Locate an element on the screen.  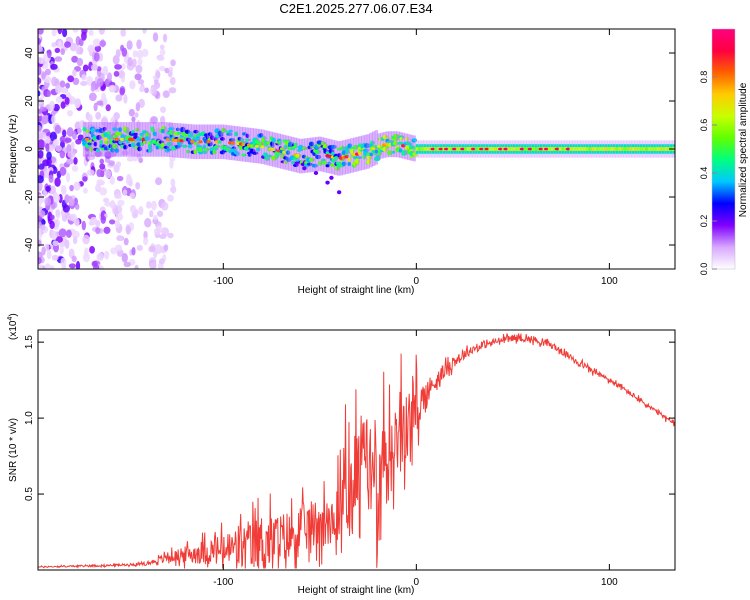
colorbar-label: Normalized spectral amplitude is located at coordinates (743, 149).